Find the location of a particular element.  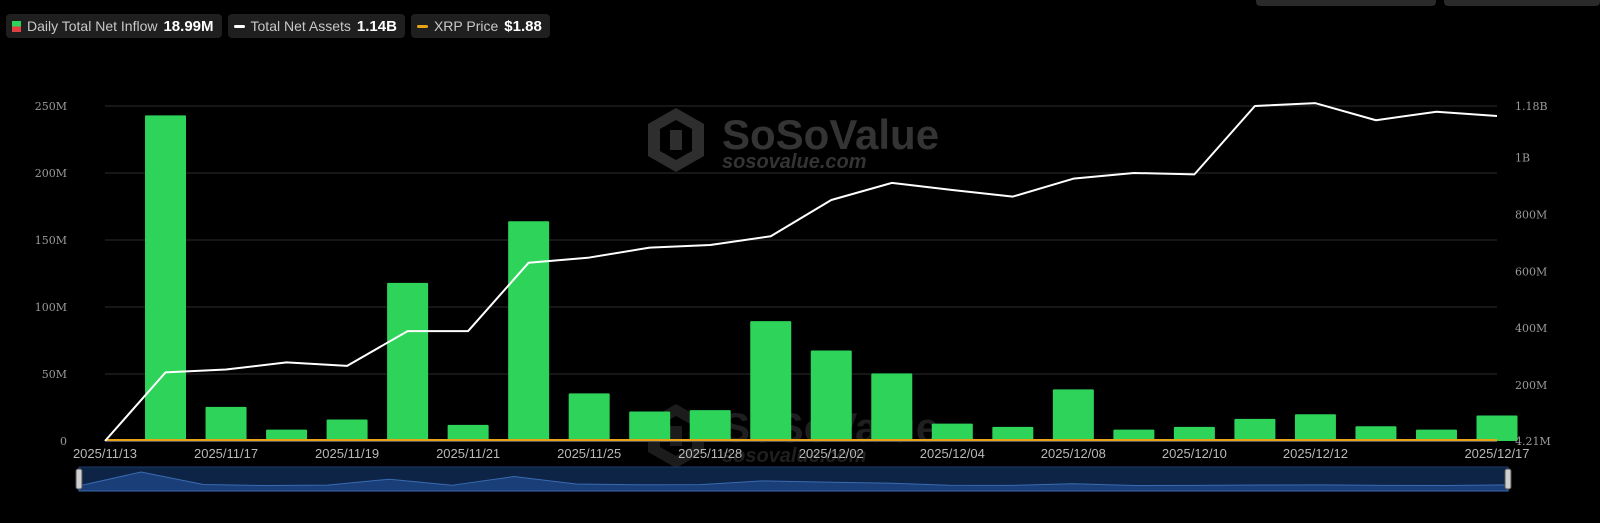

y-right-tick-label: 4.21M is located at coordinates (1533, 441).